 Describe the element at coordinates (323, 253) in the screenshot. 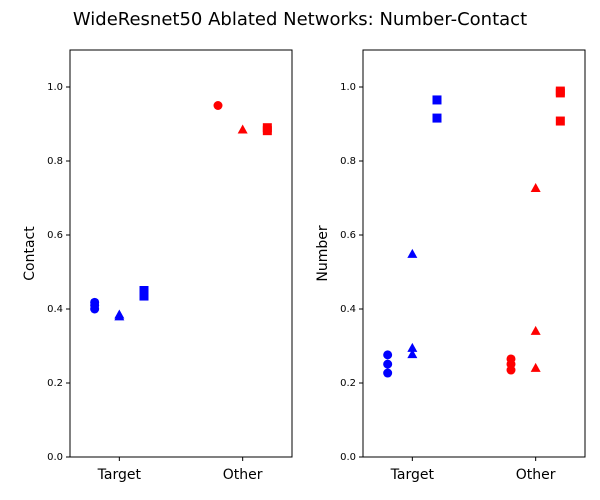

I see `y-axis-label: Number` at that location.